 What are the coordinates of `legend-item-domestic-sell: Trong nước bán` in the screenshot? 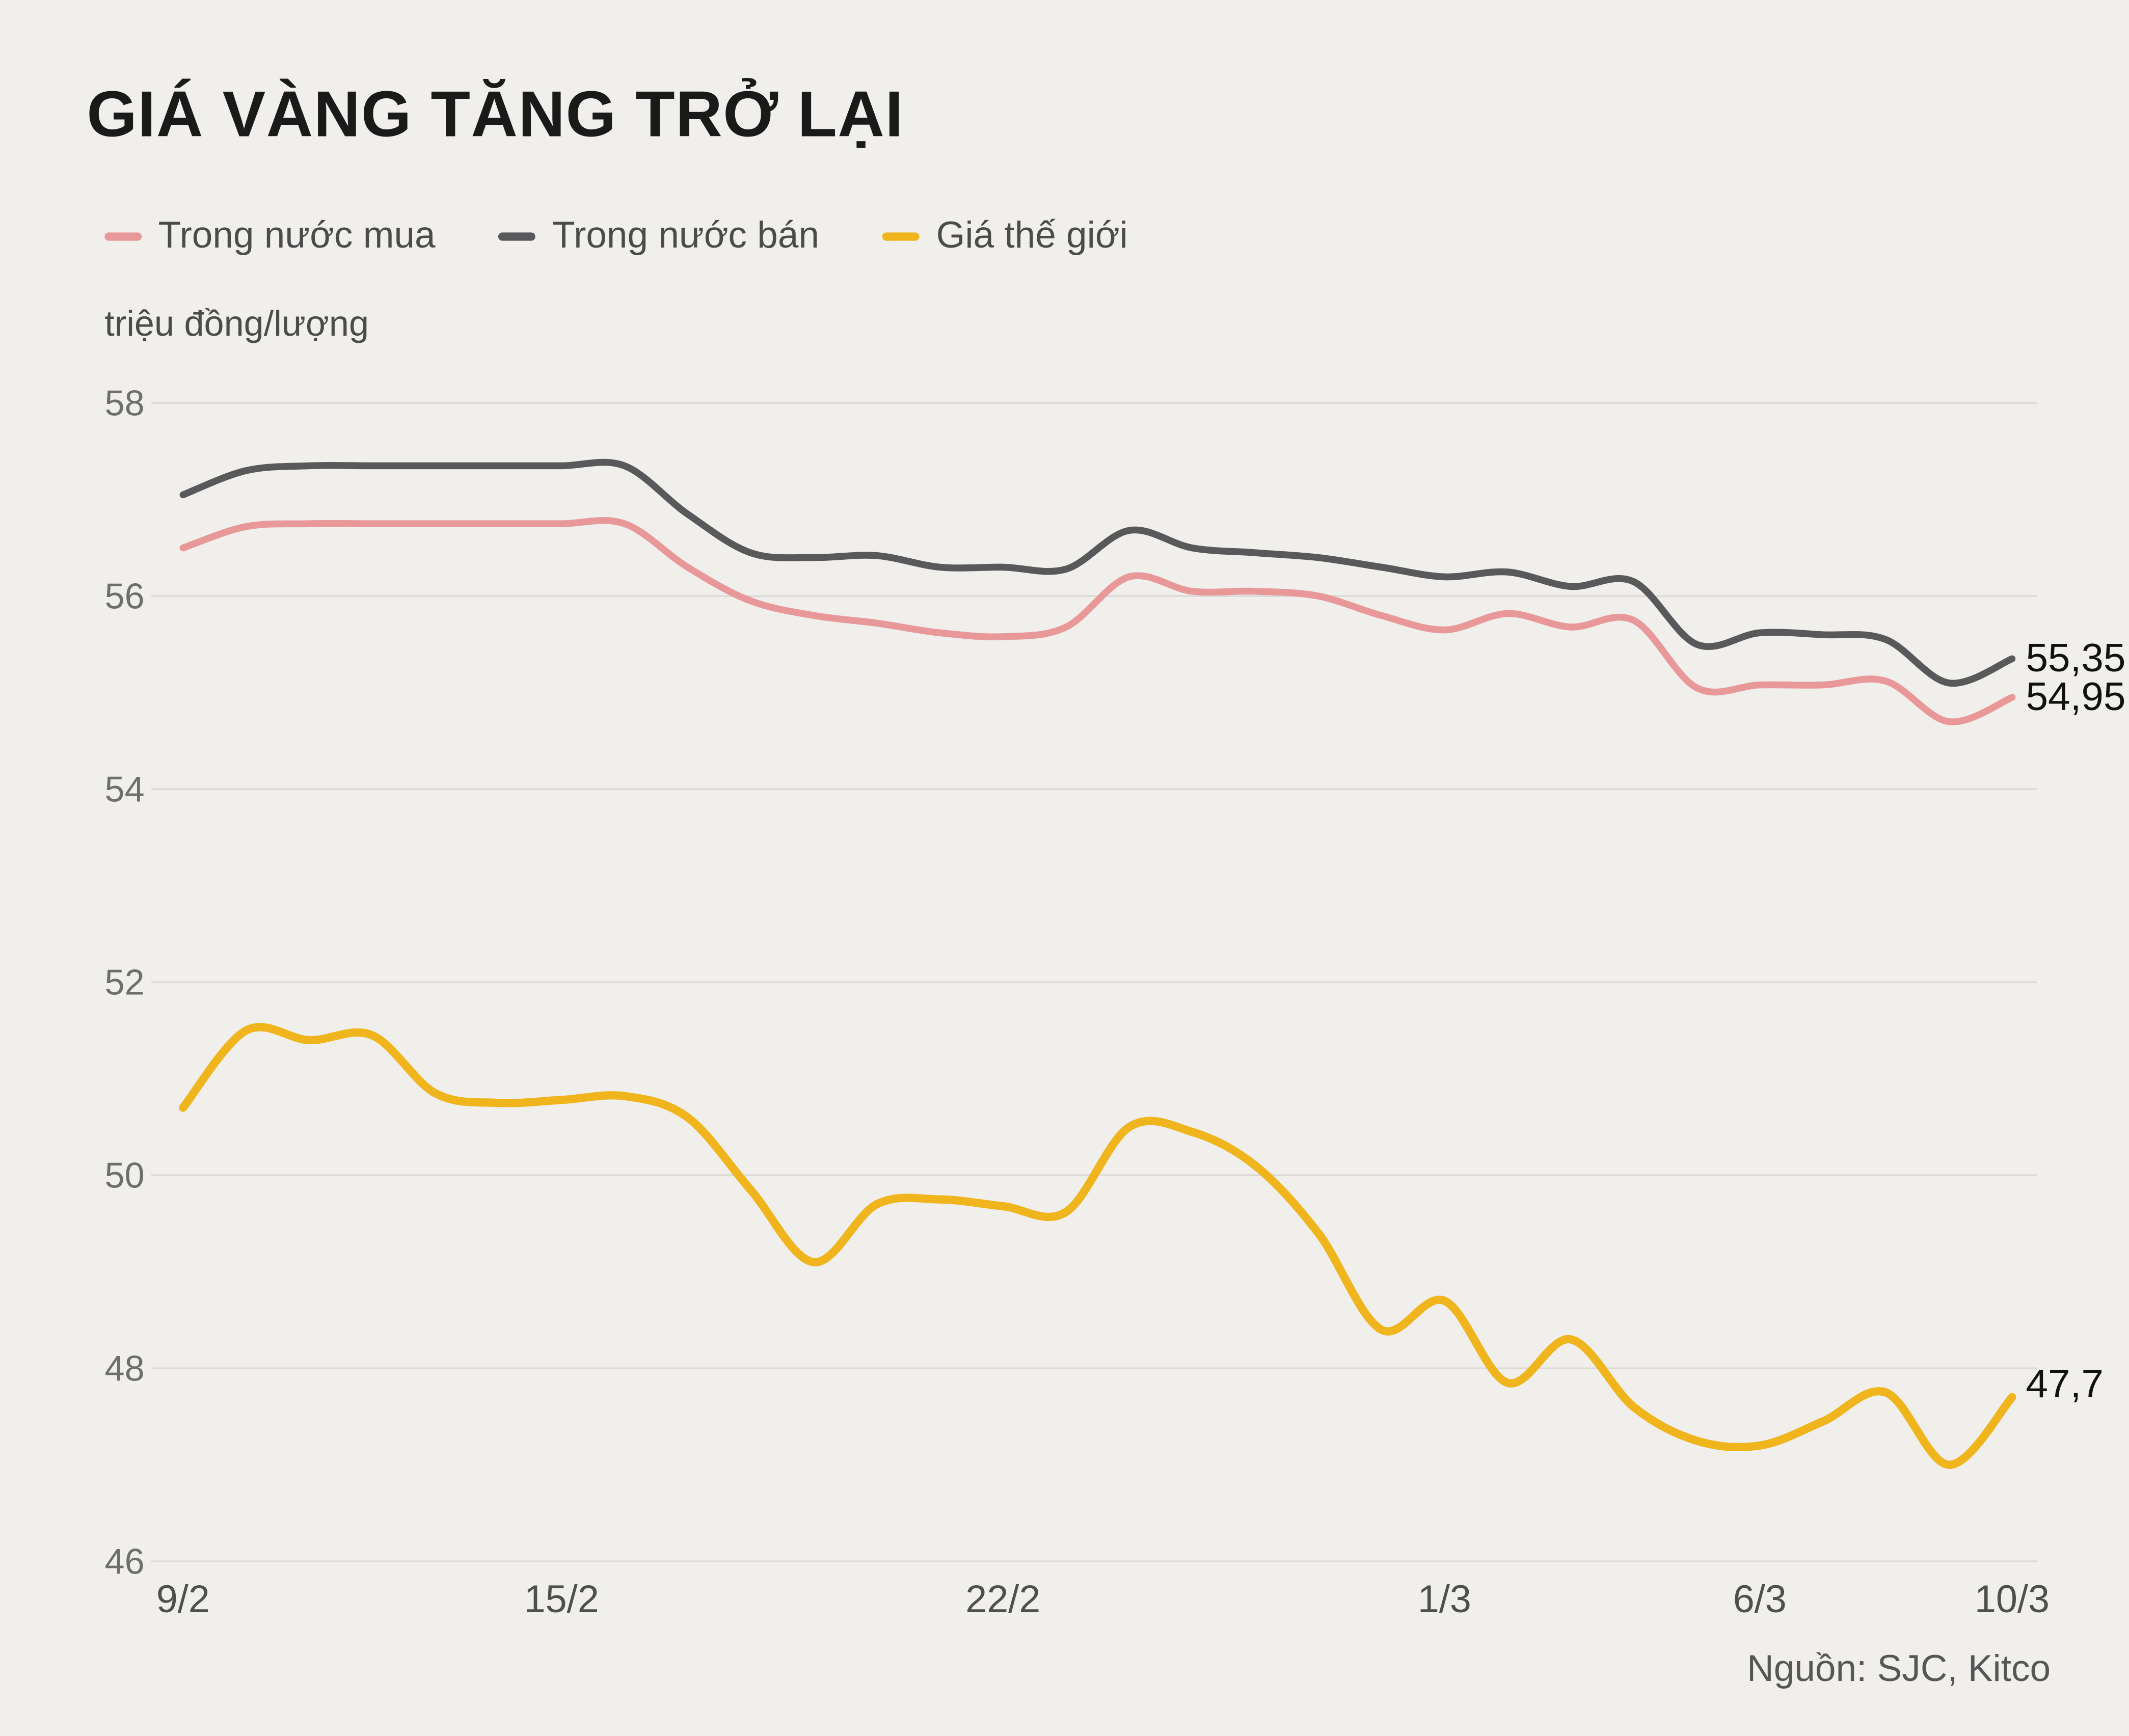 It's located at (659, 235).